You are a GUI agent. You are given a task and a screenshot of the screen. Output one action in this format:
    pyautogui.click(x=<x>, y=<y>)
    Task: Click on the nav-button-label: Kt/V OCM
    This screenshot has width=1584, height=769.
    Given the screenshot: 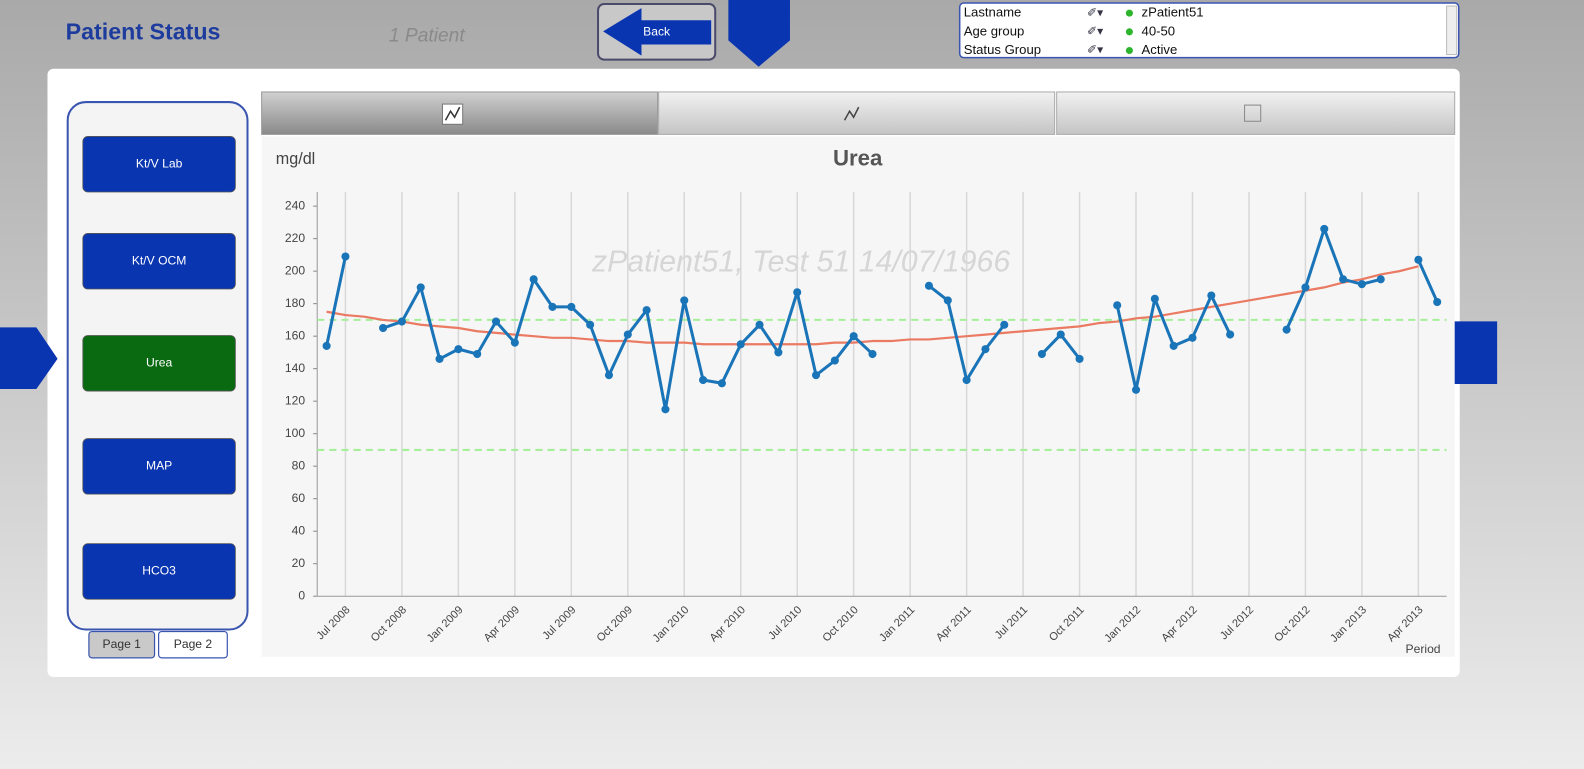 What is the action you would take?
    pyautogui.click(x=159, y=260)
    